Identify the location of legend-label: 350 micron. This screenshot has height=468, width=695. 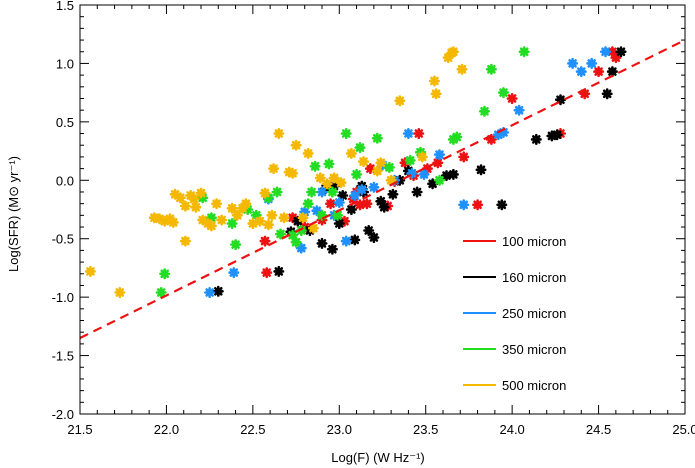
(534, 349).